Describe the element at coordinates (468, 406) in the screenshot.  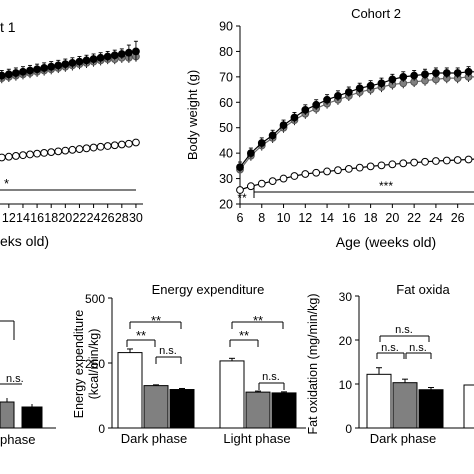
I see `panel5-partial-bar` at that location.